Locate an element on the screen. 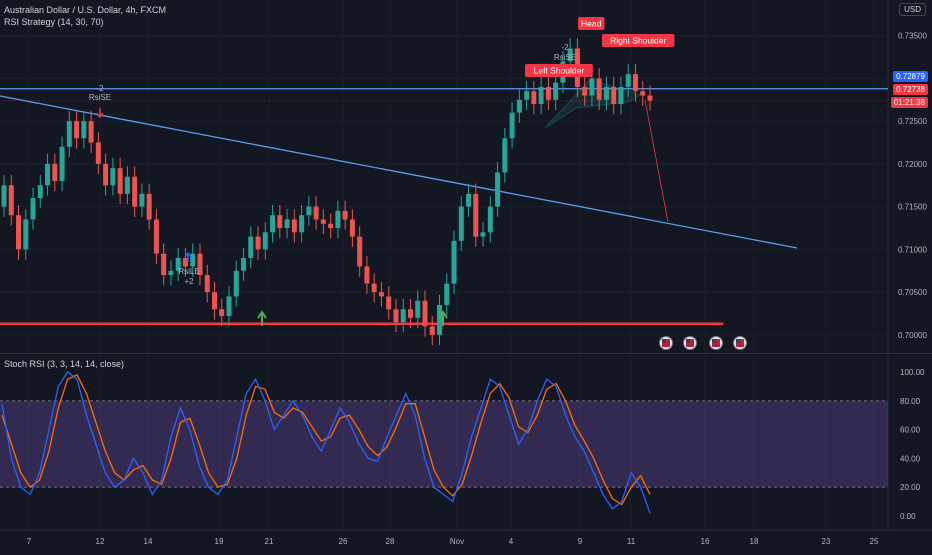 The height and width of the screenshot is (555, 932). stoch-tick-label: 20.00 is located at coordinates (910, 487).